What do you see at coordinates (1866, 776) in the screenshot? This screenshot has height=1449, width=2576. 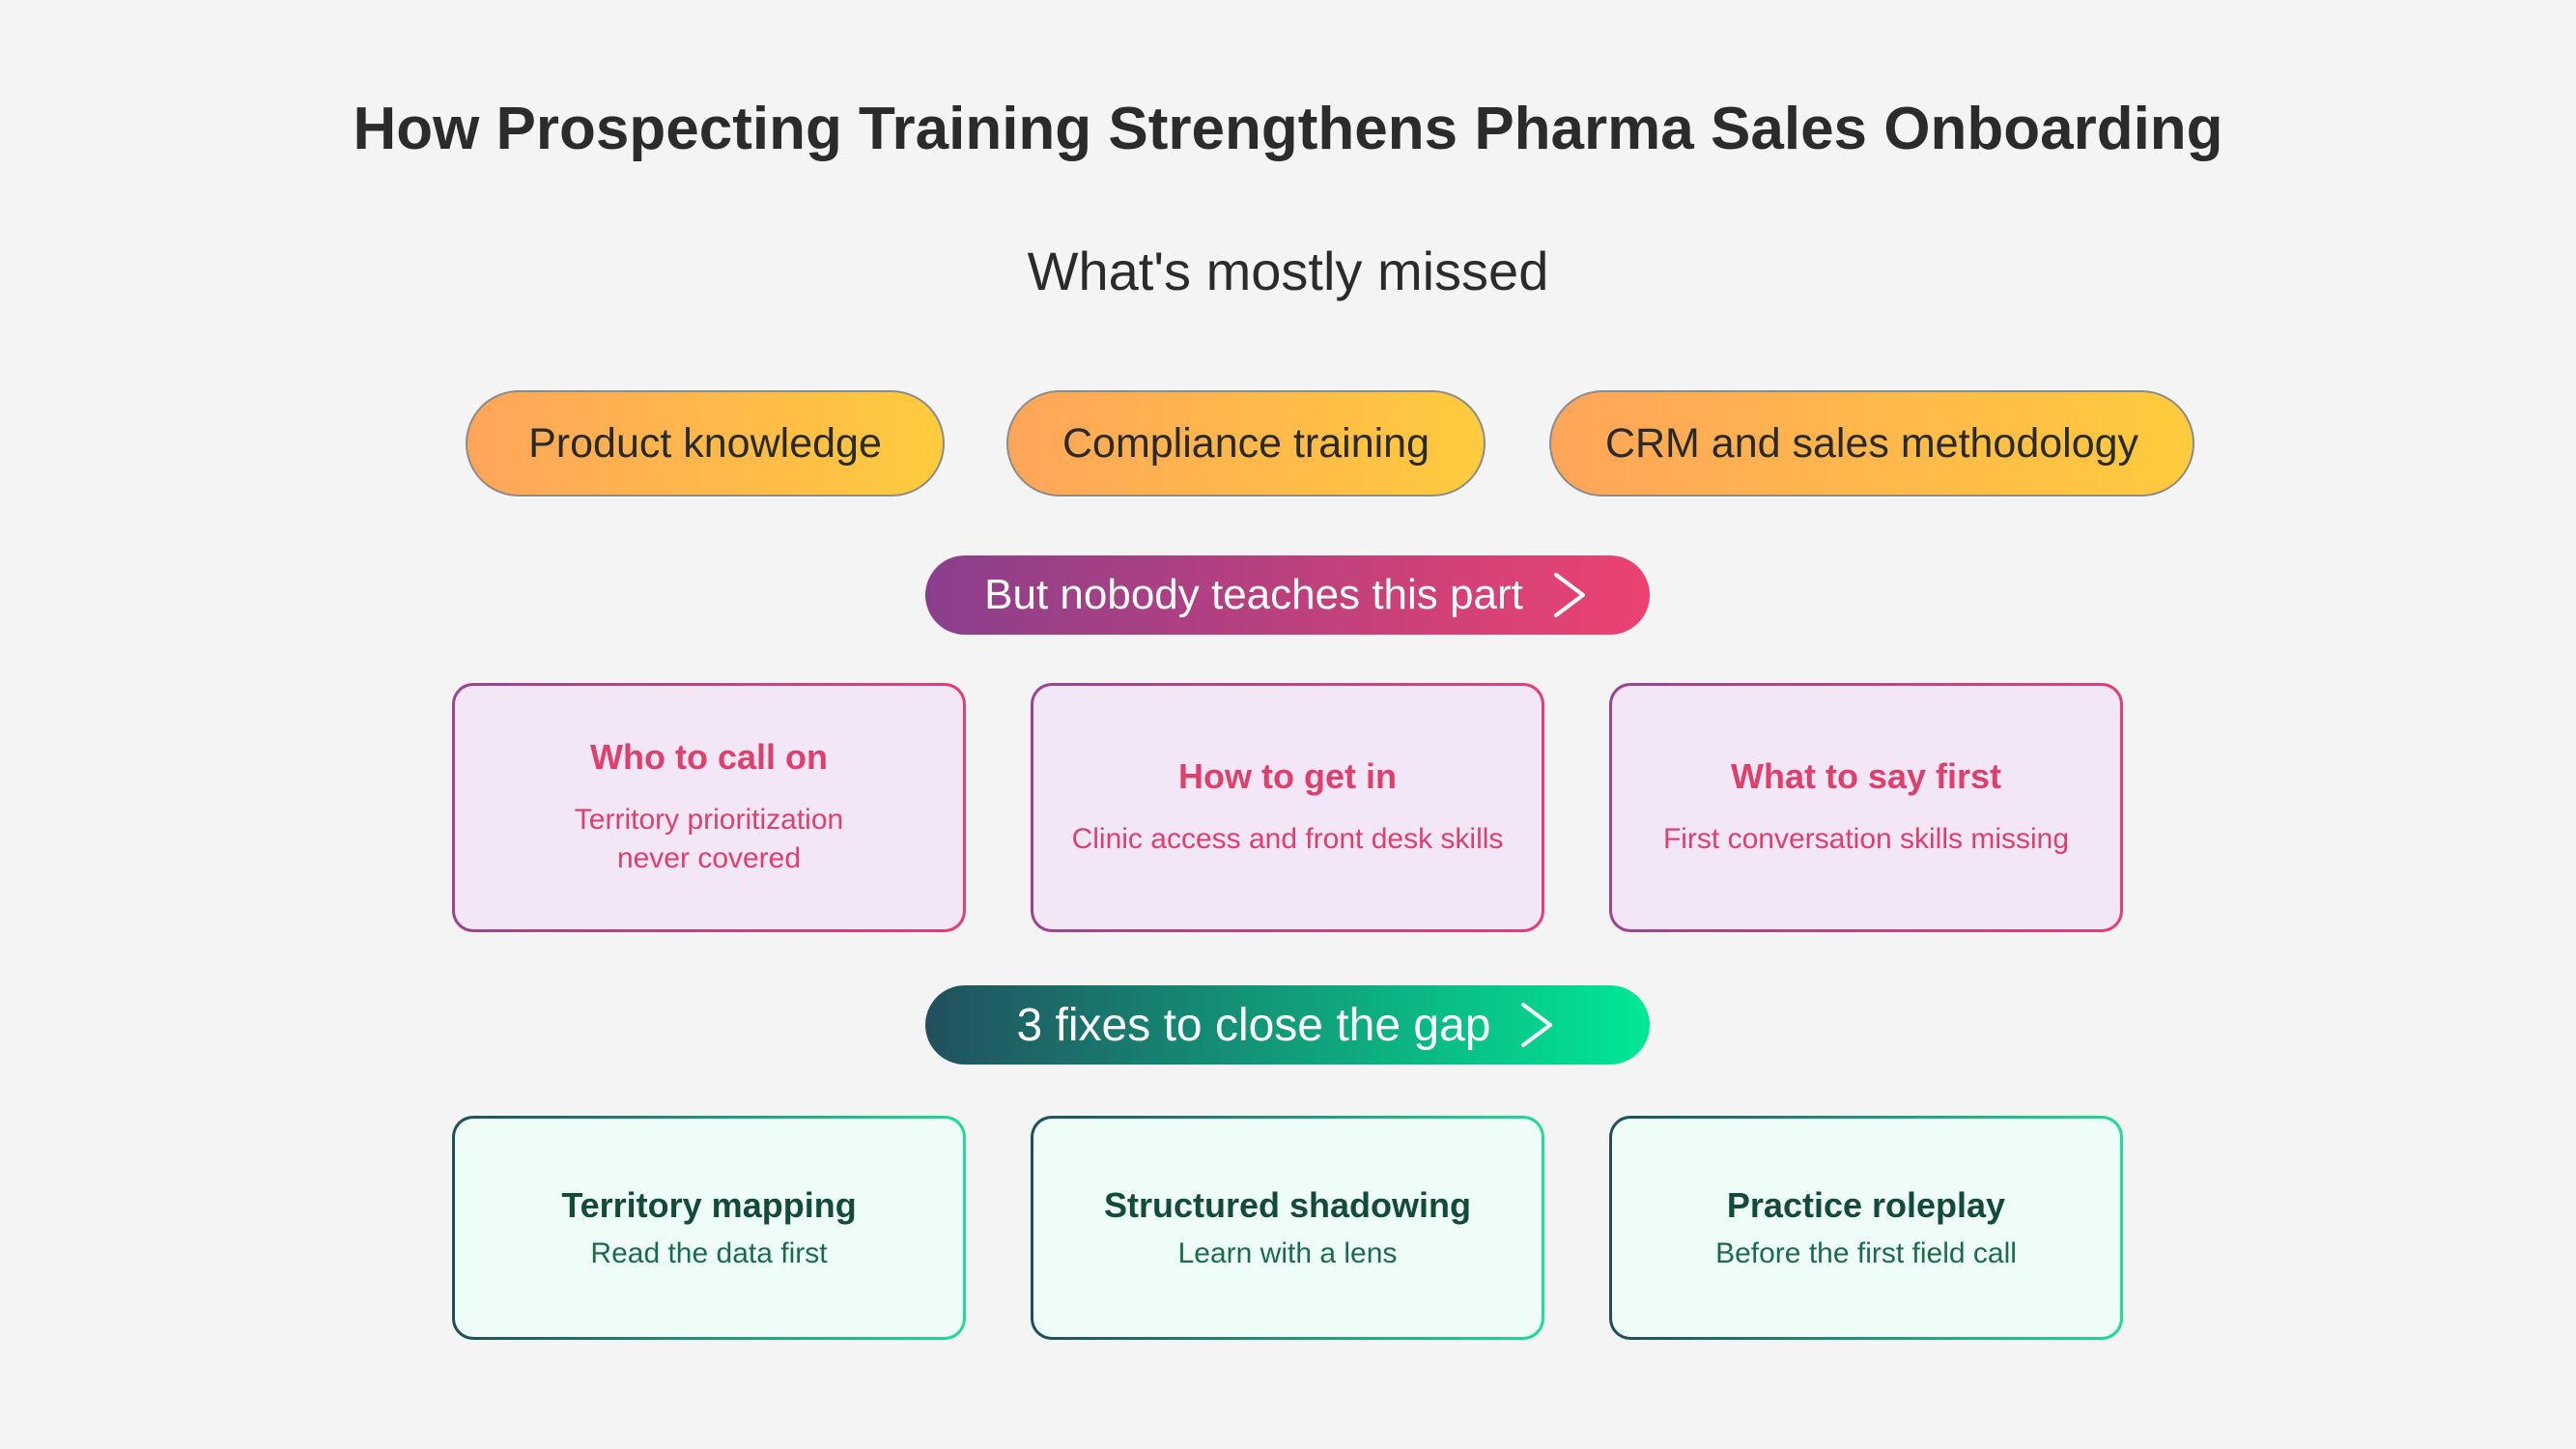 I see `gap-card-heading: What to say first` at bounding box center [1866, 776].